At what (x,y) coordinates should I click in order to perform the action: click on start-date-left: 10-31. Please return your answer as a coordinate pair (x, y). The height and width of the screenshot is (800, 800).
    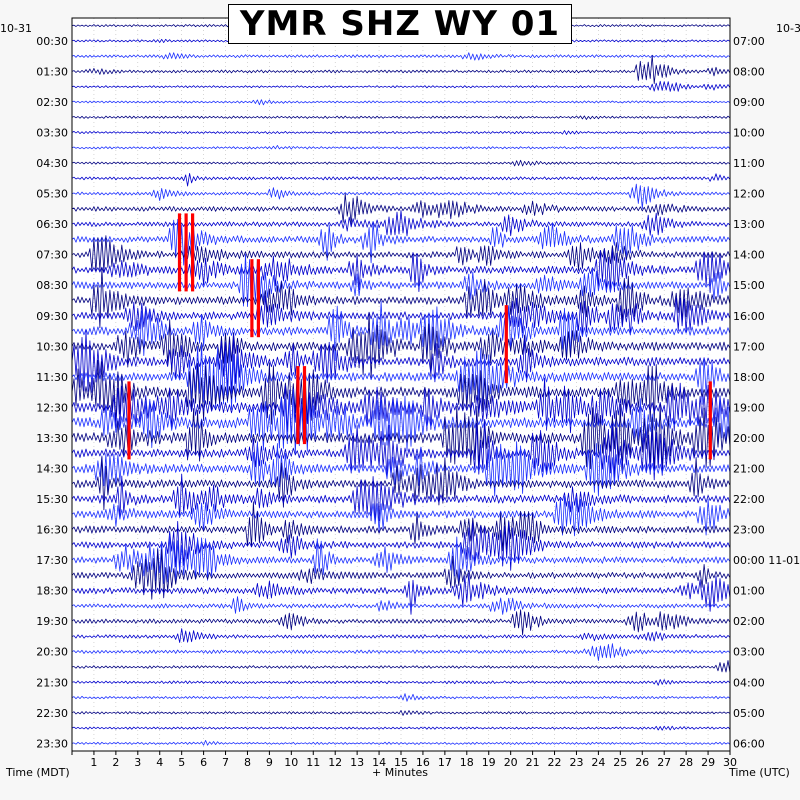
    Looking at the image, I should click on (16, 28).